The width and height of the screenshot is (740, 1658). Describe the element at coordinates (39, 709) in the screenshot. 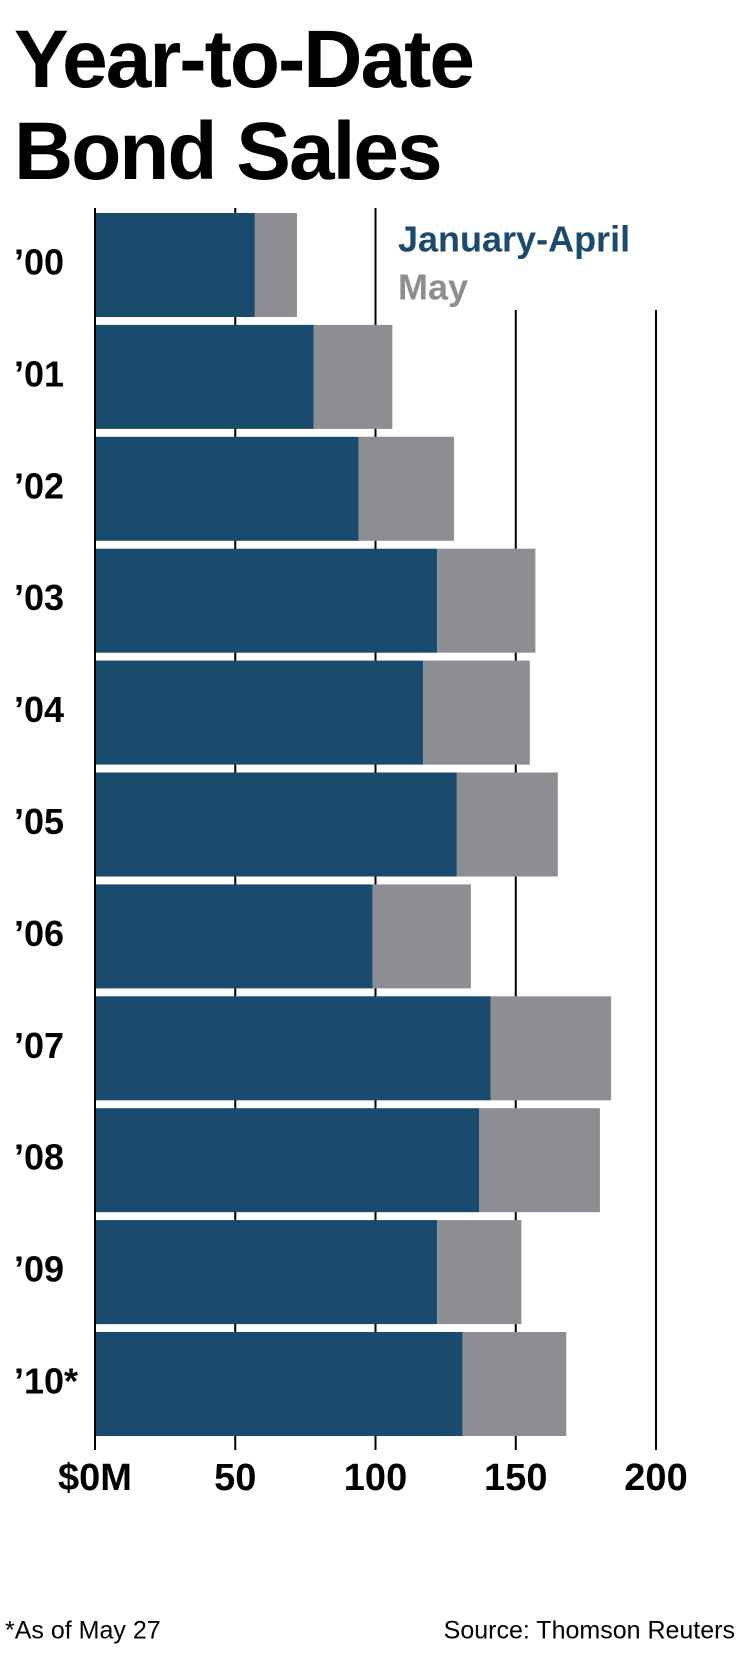

I see `y-tick-label: ’04` at that location.